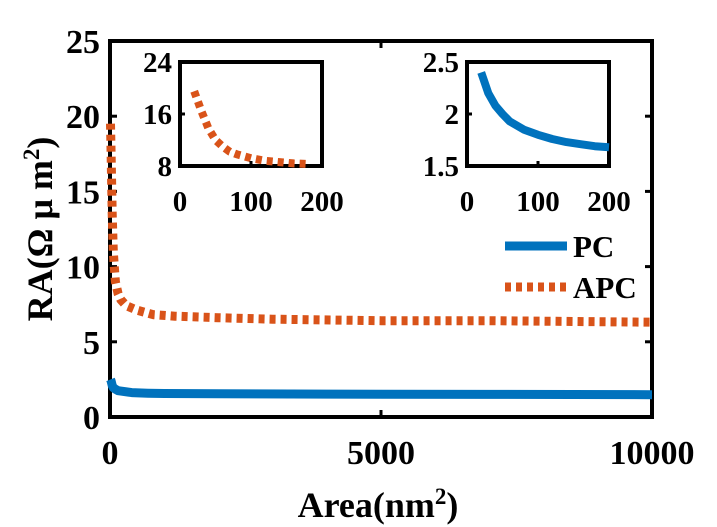  Describe the element at coordinates (366, 505) in the screenshot. I see `x-axis-label-main: Area(nm` at that location.